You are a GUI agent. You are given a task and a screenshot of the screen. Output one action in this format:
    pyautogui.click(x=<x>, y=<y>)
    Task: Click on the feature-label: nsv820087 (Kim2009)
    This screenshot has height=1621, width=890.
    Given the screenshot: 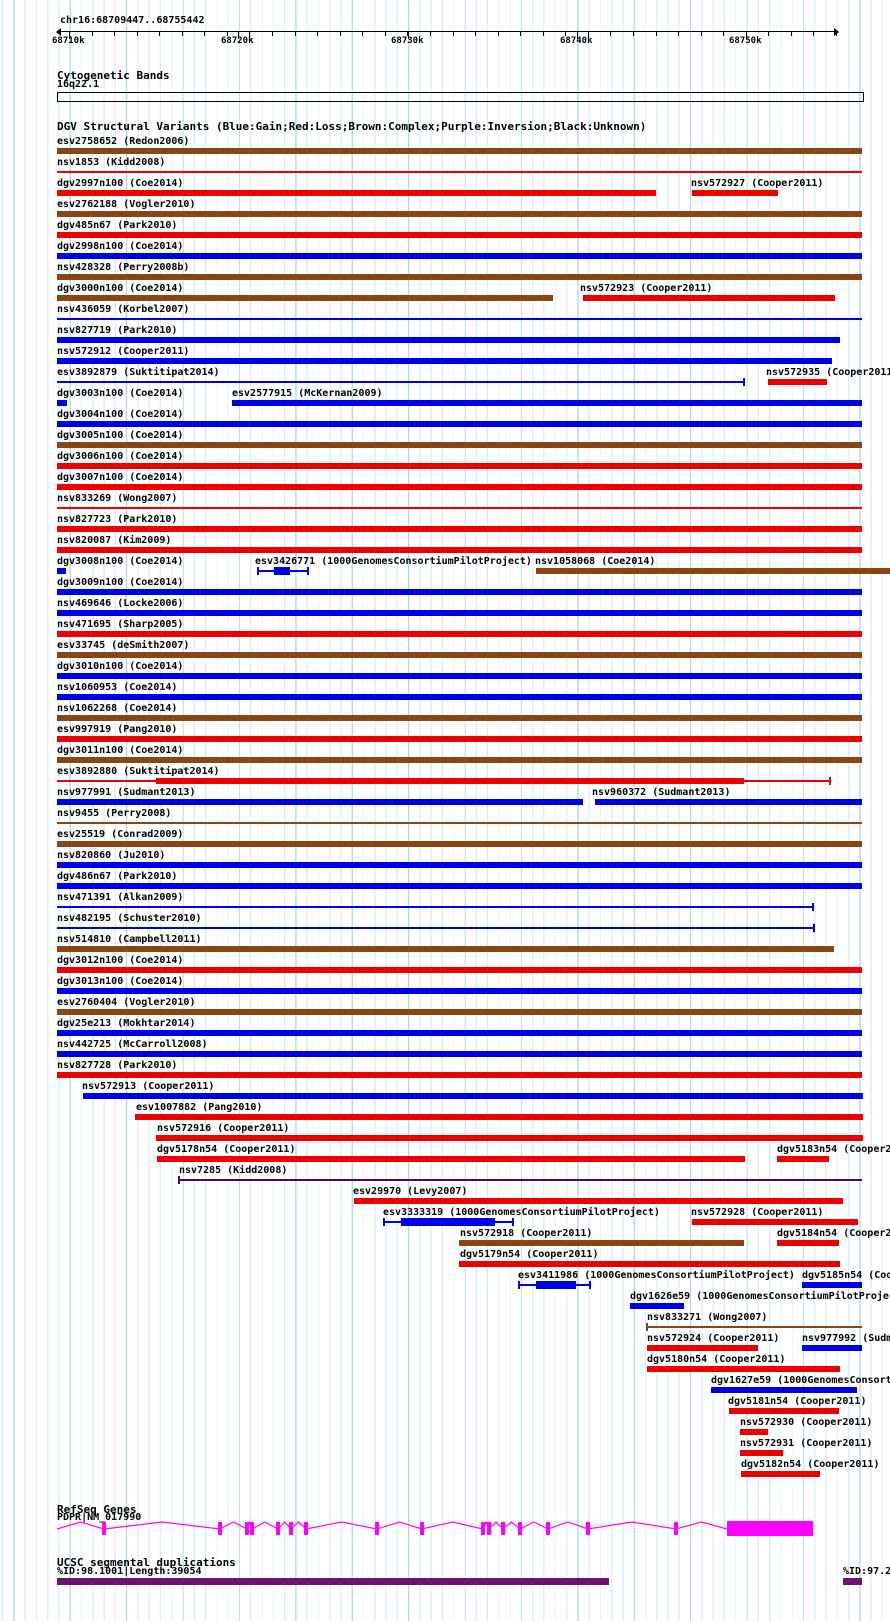 What is the action you would take?
    pyautogui.click(x=114, y=540)
    